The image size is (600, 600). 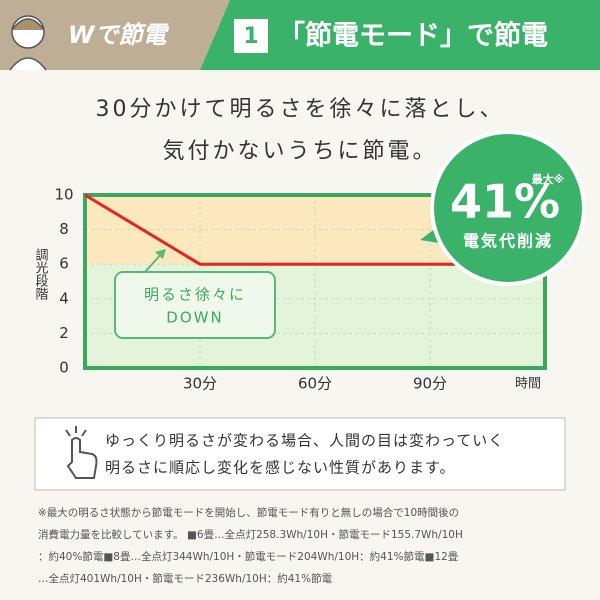 I want to click on y-axis-label: 調光段階, so click(x=41, y=274).